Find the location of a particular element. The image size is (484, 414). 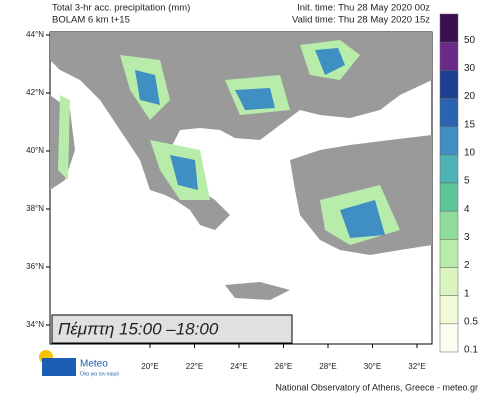

lat-label: 34°N is located at coordinates (35, 324).